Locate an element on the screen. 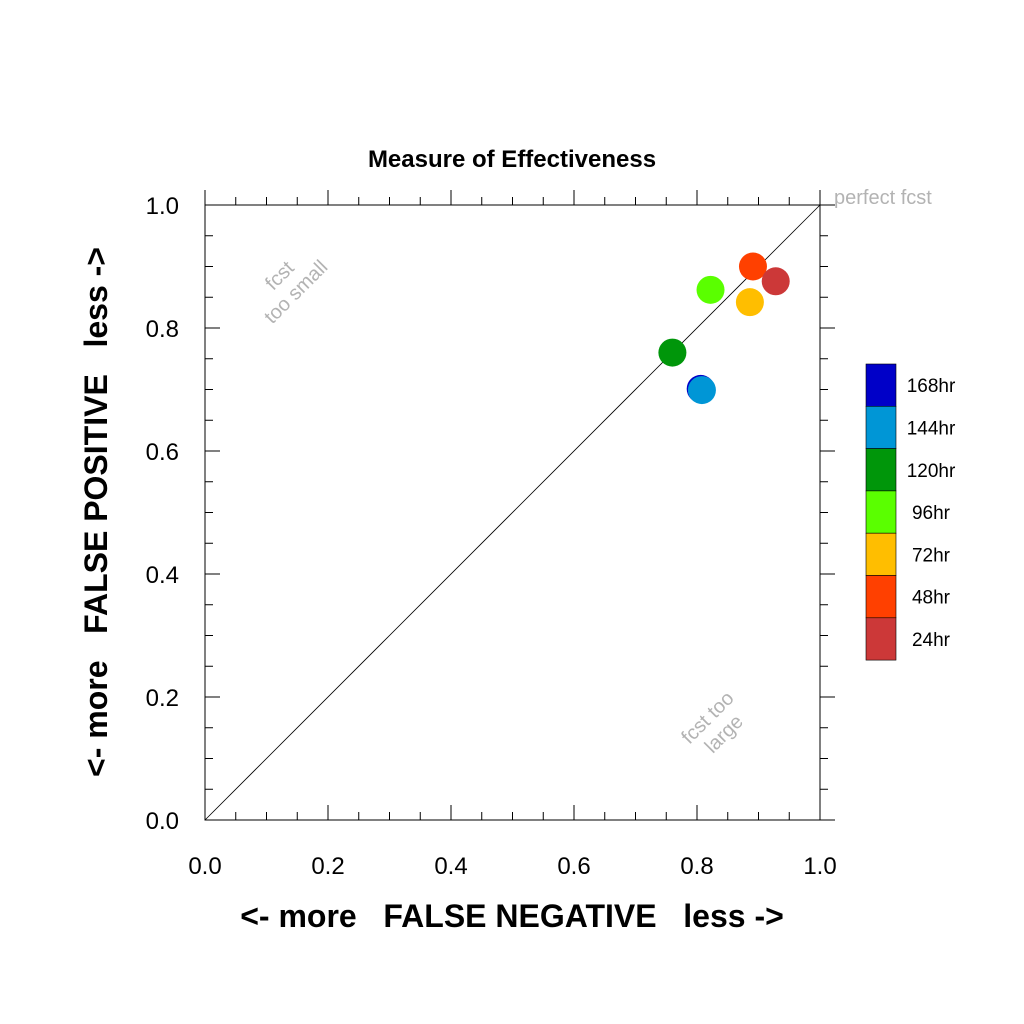  point-72hr is located at coordinates (749, 302).